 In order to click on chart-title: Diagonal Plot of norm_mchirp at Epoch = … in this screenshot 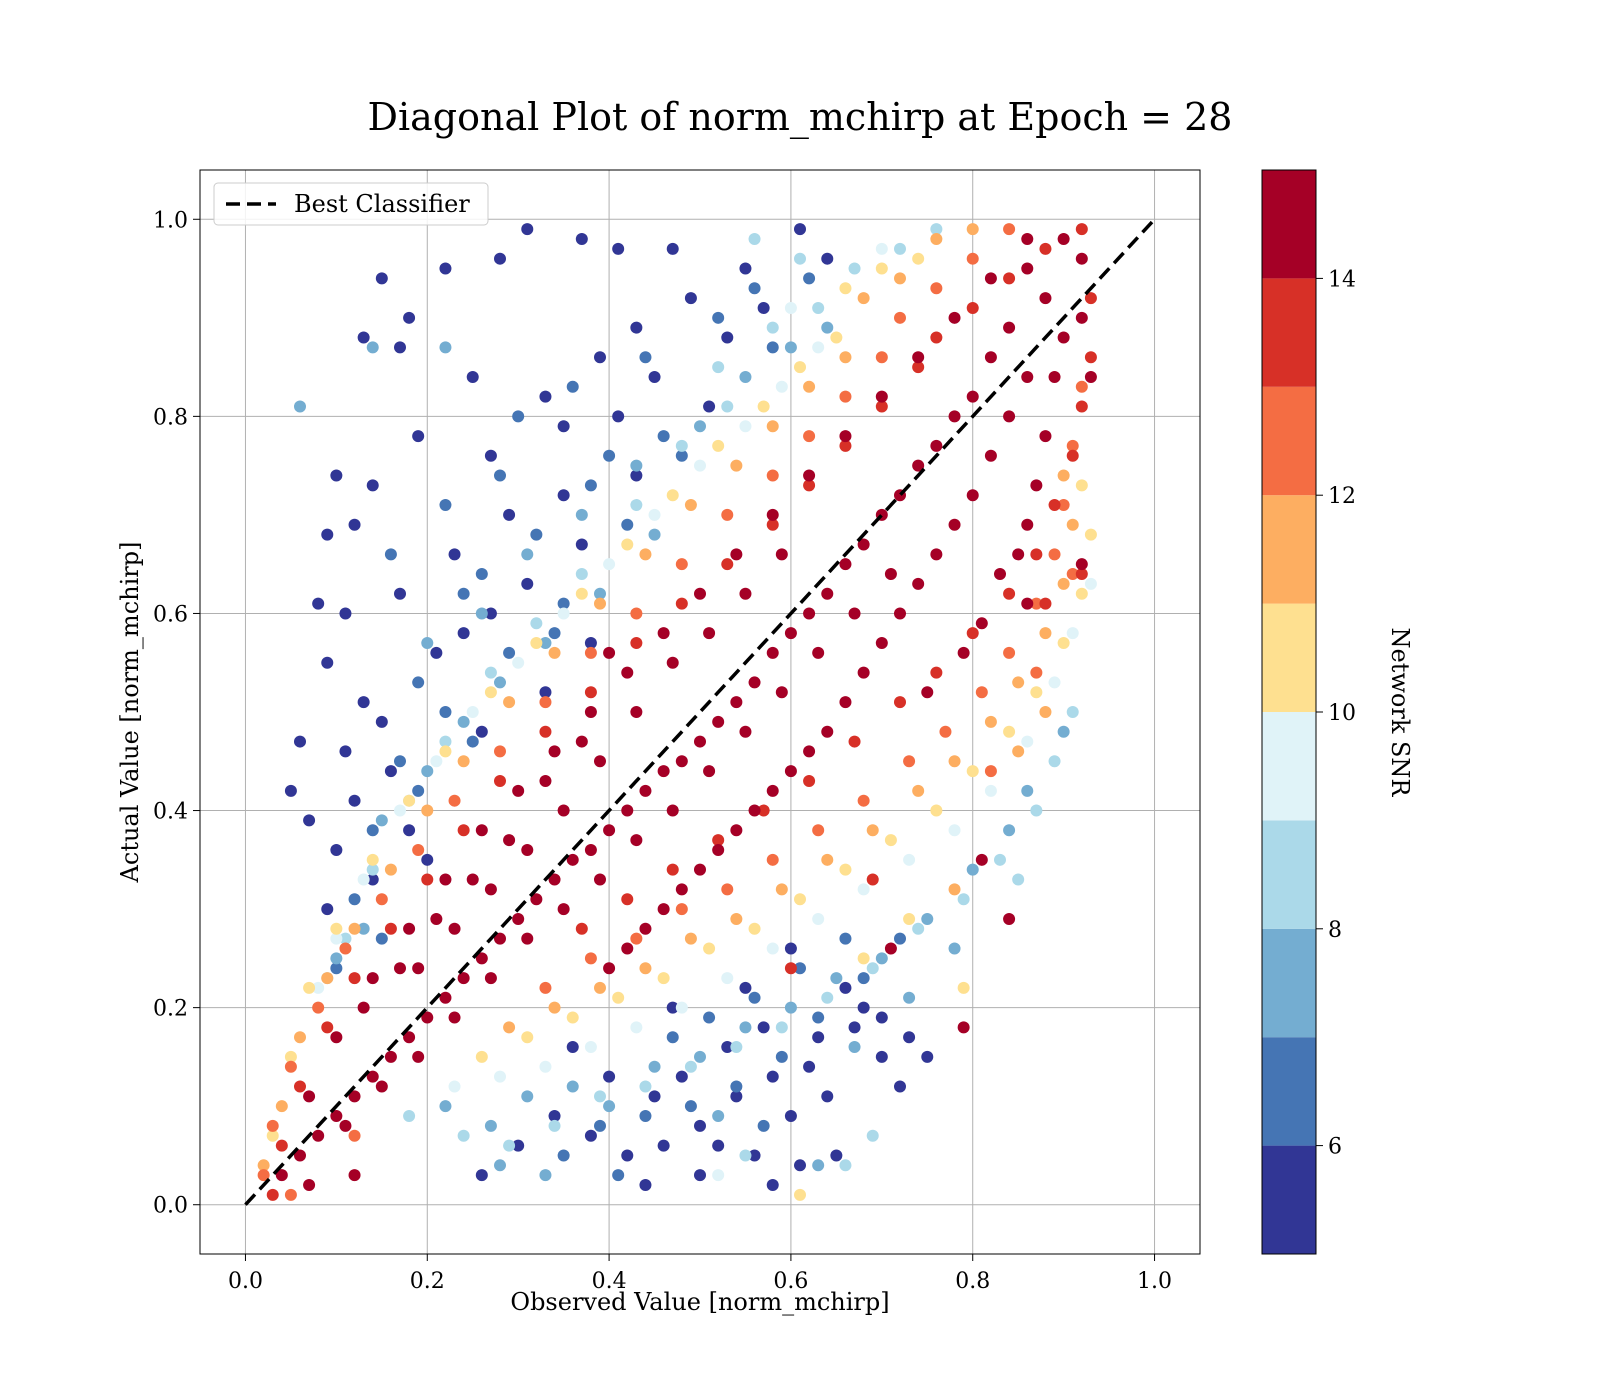, I will do `click(800, 117)`.